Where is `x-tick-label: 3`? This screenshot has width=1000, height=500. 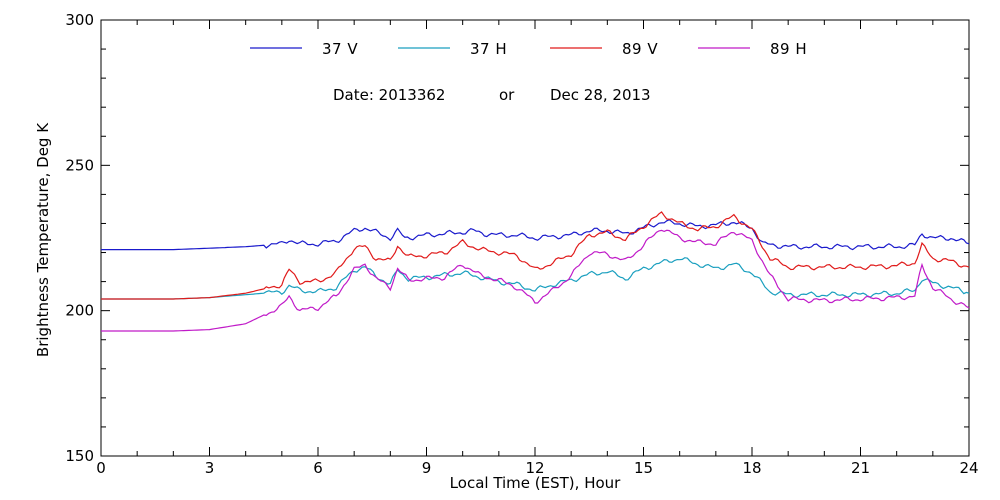 x-tick-label: 3 is located at coordinates (210, 468).